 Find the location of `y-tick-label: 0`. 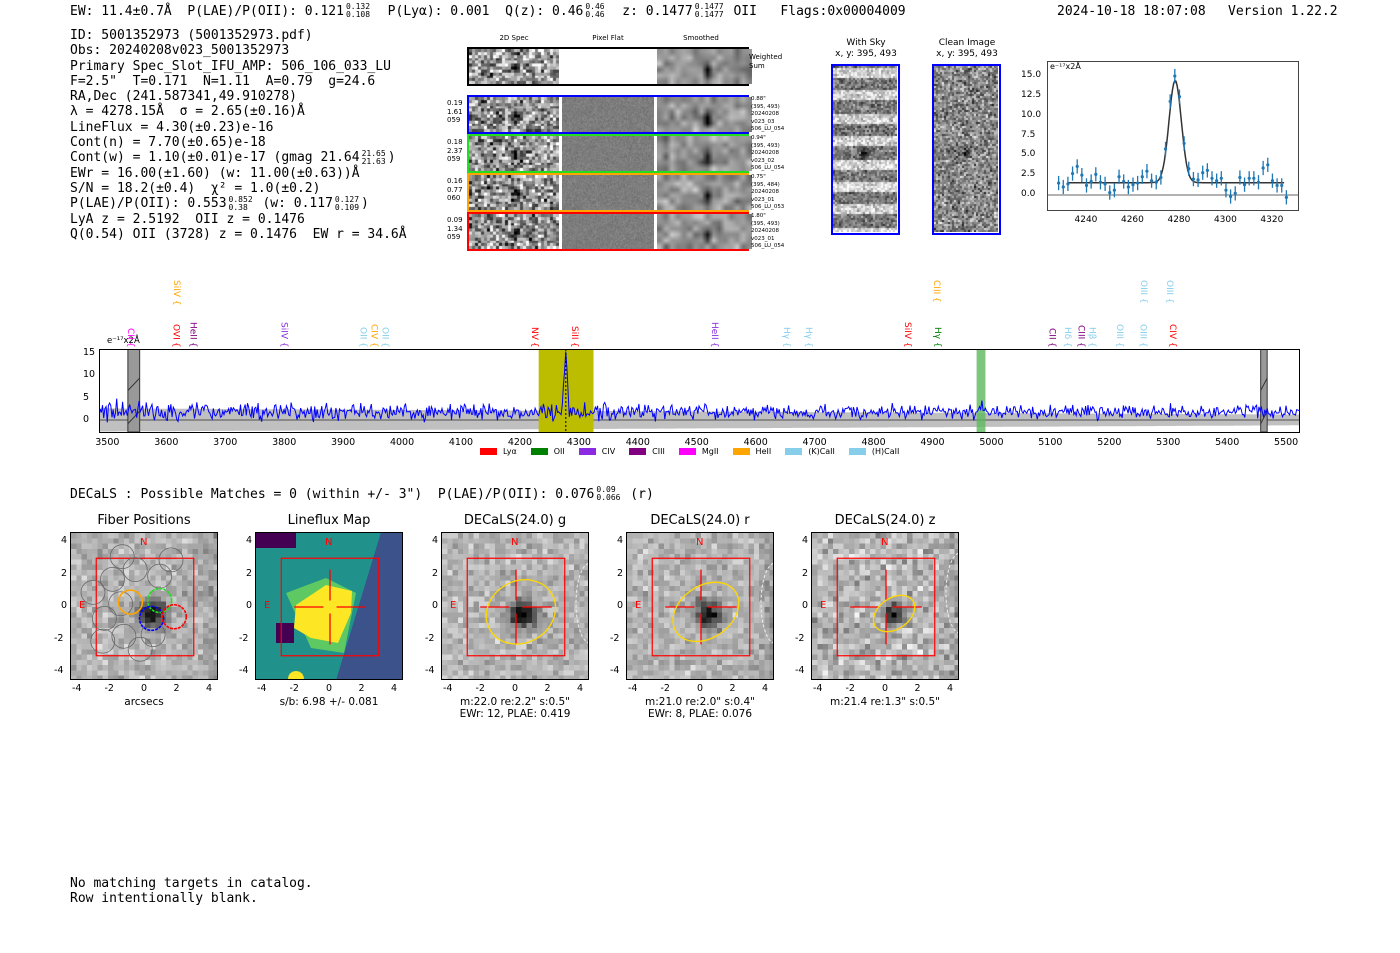

y-tick-label: 0 is located at coordinates (620, 605).